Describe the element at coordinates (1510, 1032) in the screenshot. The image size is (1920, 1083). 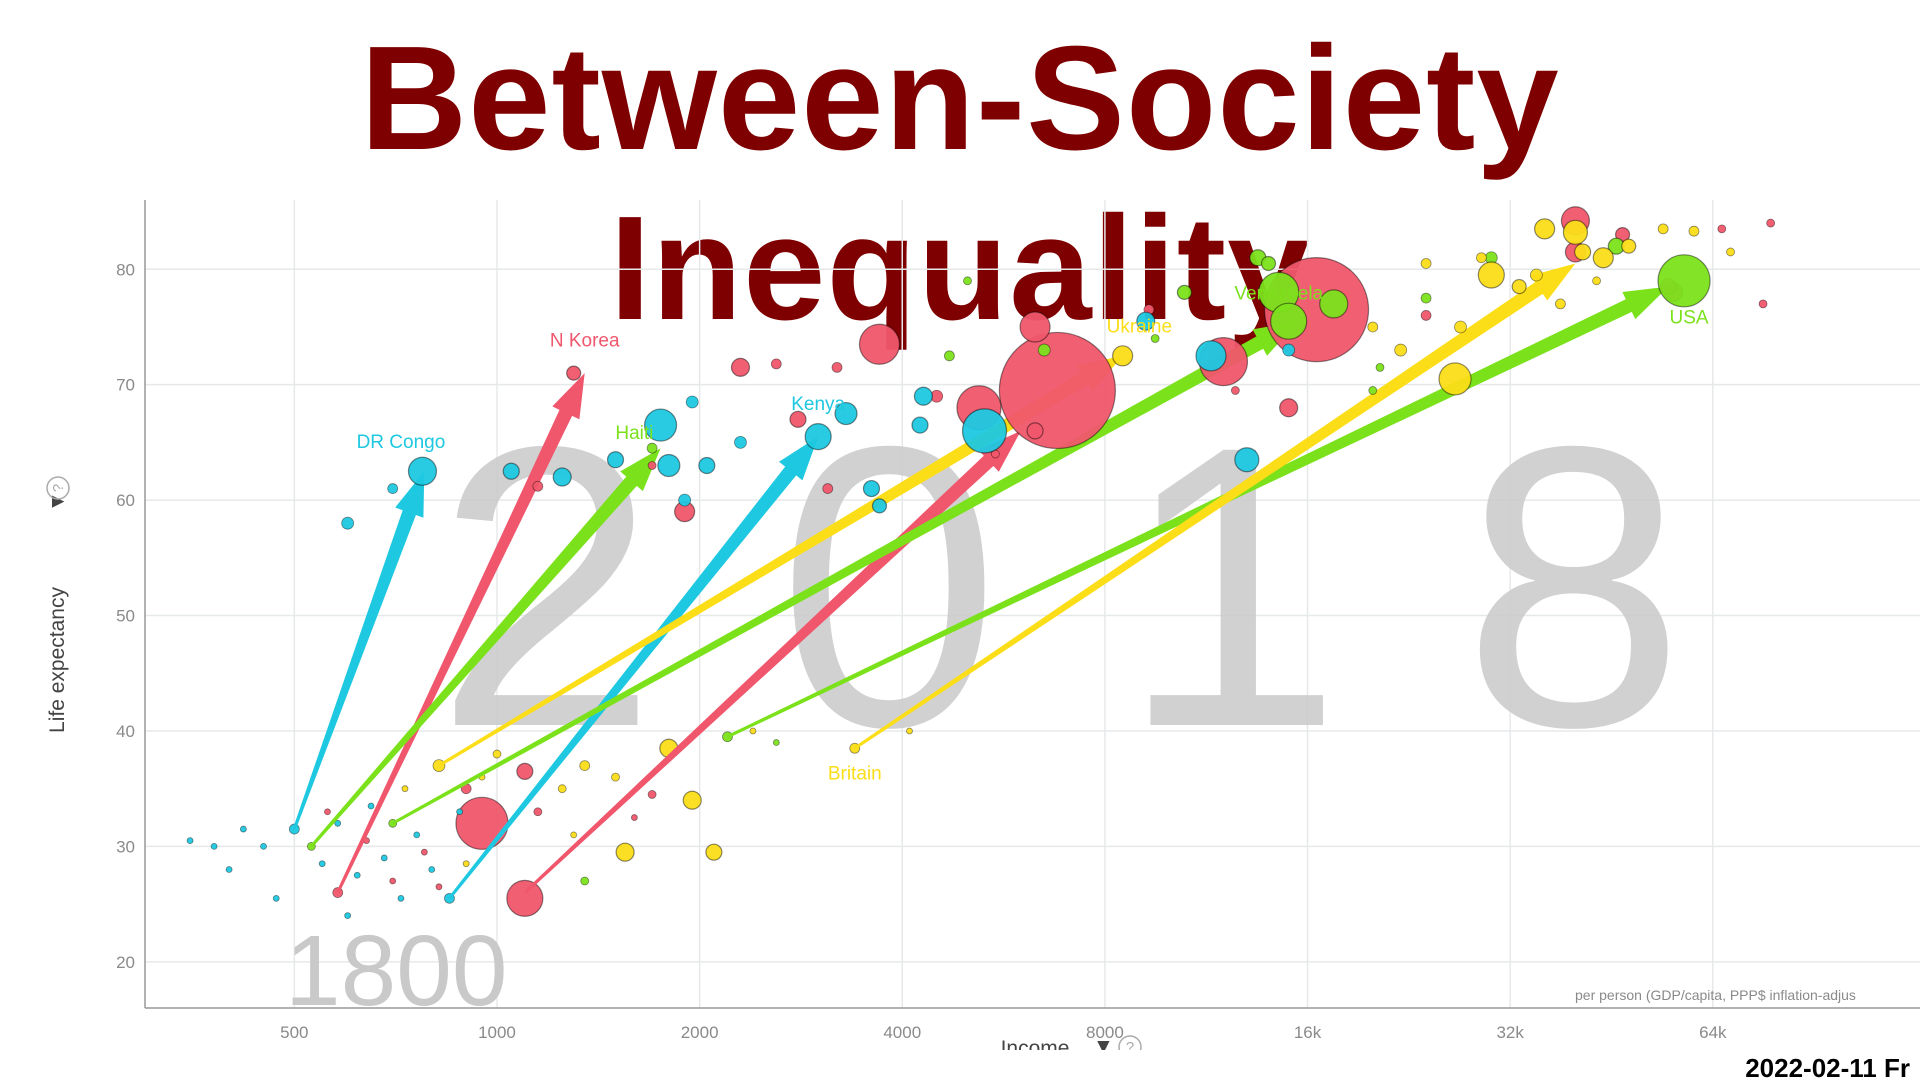
I see `x-tick-label: 32k` at that location.